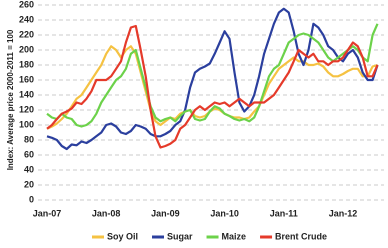 The width and height of the screenshot is (388, 248). Describe the element at coordinates (284, 213) in the screenshot. I see `x-tick-label: Jan-11` at that location.